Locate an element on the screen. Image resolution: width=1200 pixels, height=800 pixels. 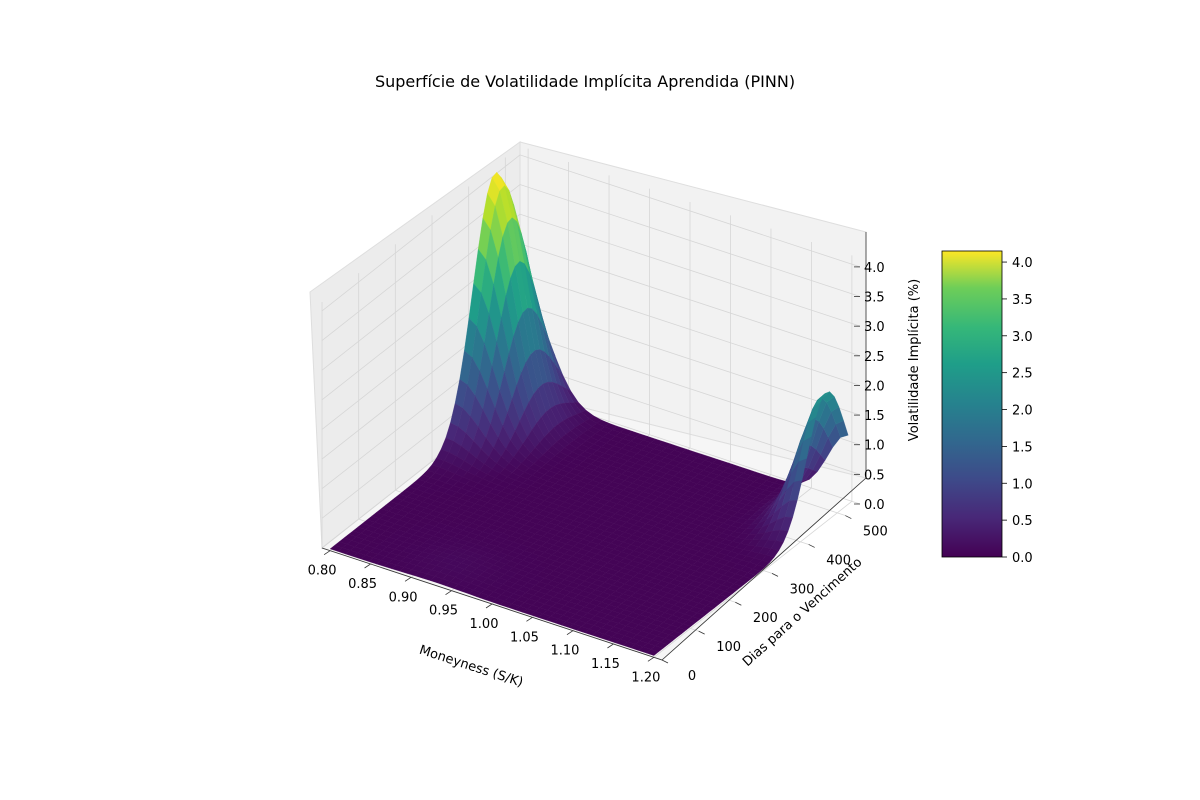
z-axis-label: Volatilidade Implícita (%) is located at coordinates (914, 360).